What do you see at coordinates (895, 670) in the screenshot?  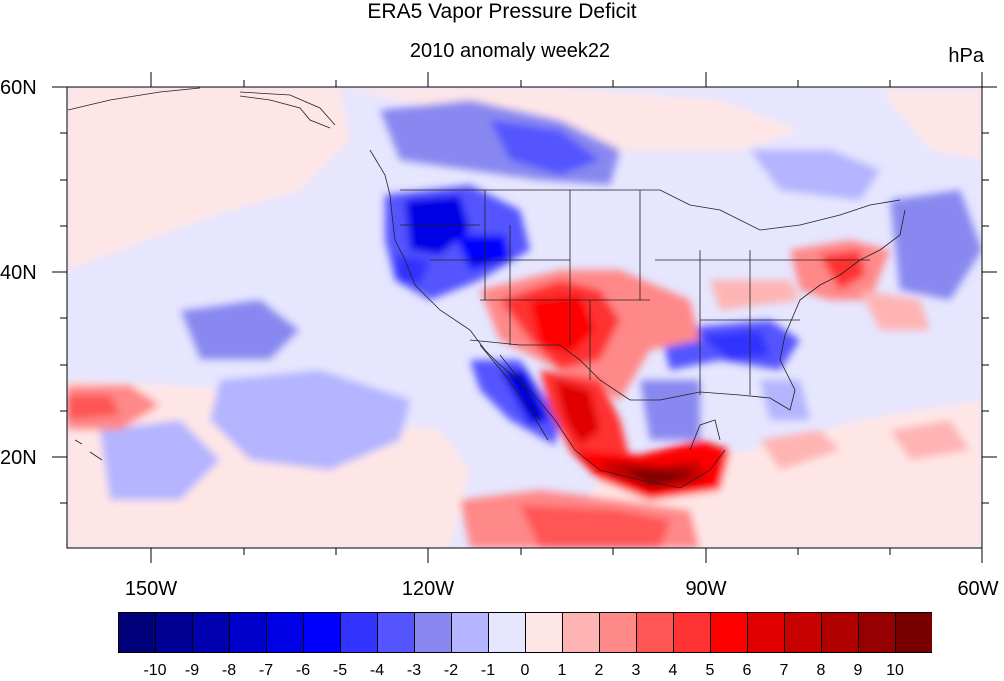 I see `colorbar-tick-label: 10` at bounding box center [895, 670].